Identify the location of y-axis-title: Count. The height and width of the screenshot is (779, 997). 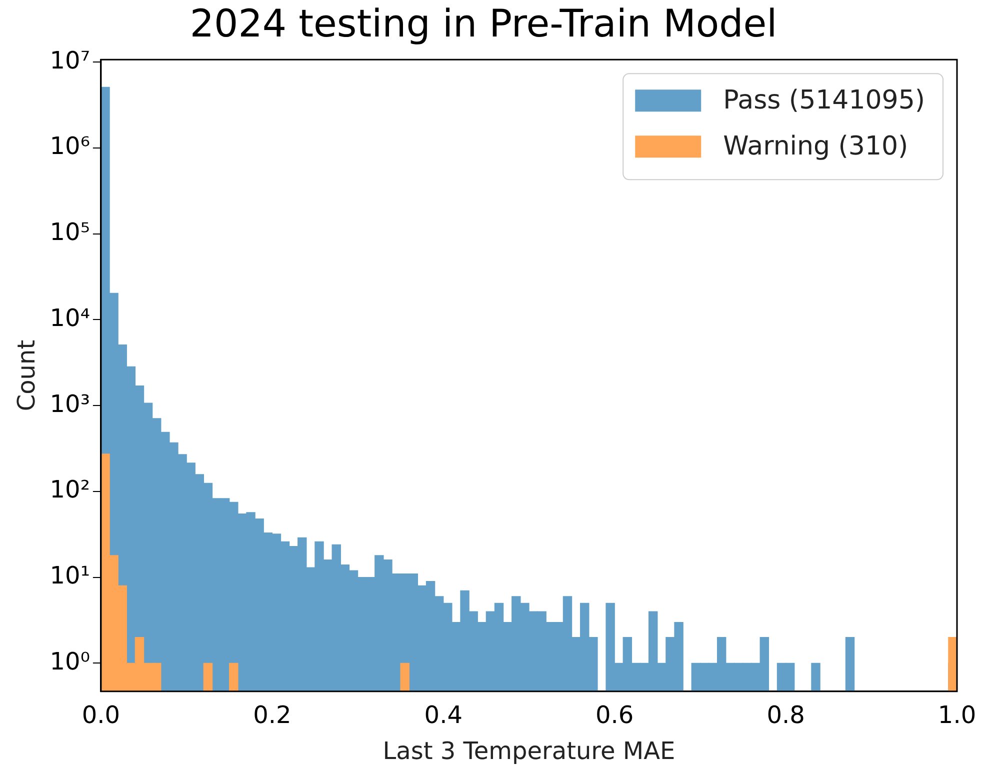
(26, 376).